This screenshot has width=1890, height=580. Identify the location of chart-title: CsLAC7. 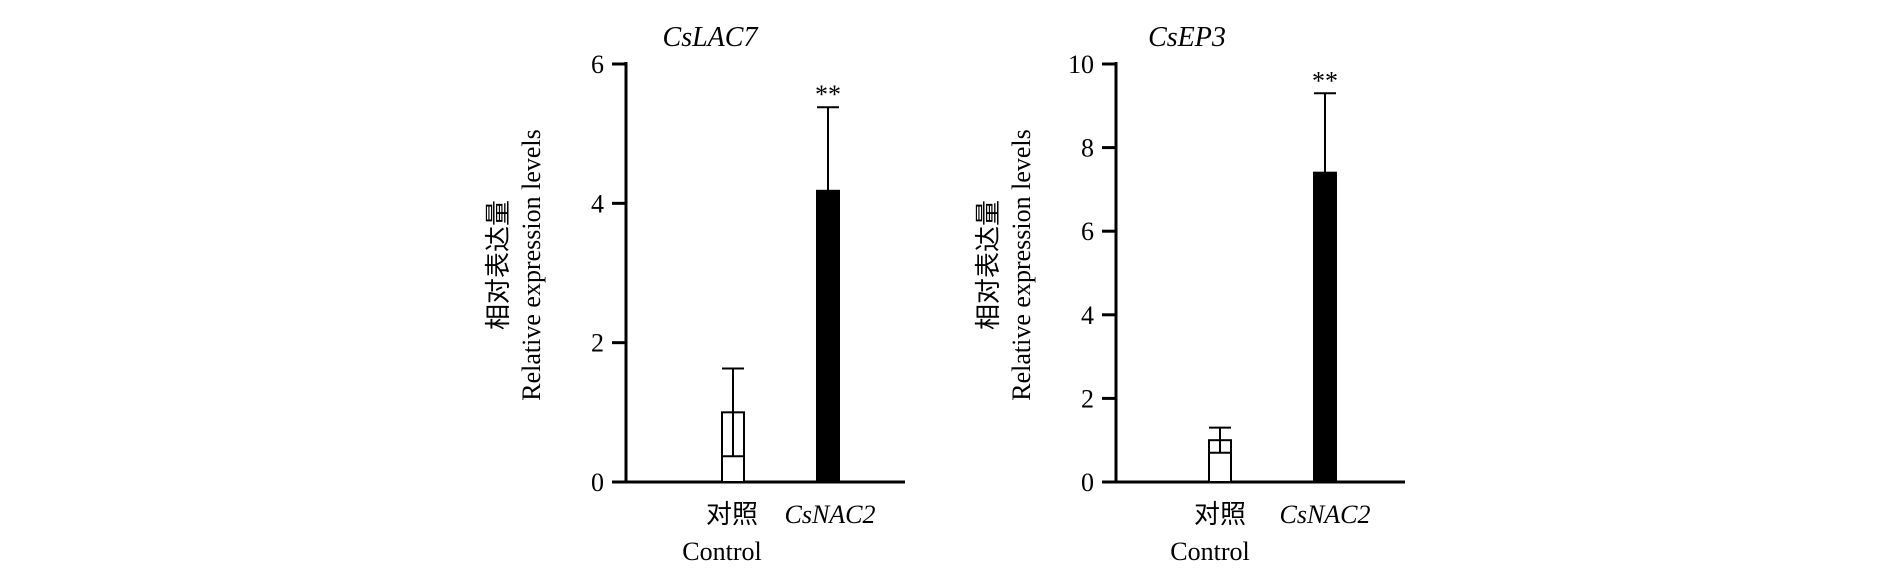
(711, 37).